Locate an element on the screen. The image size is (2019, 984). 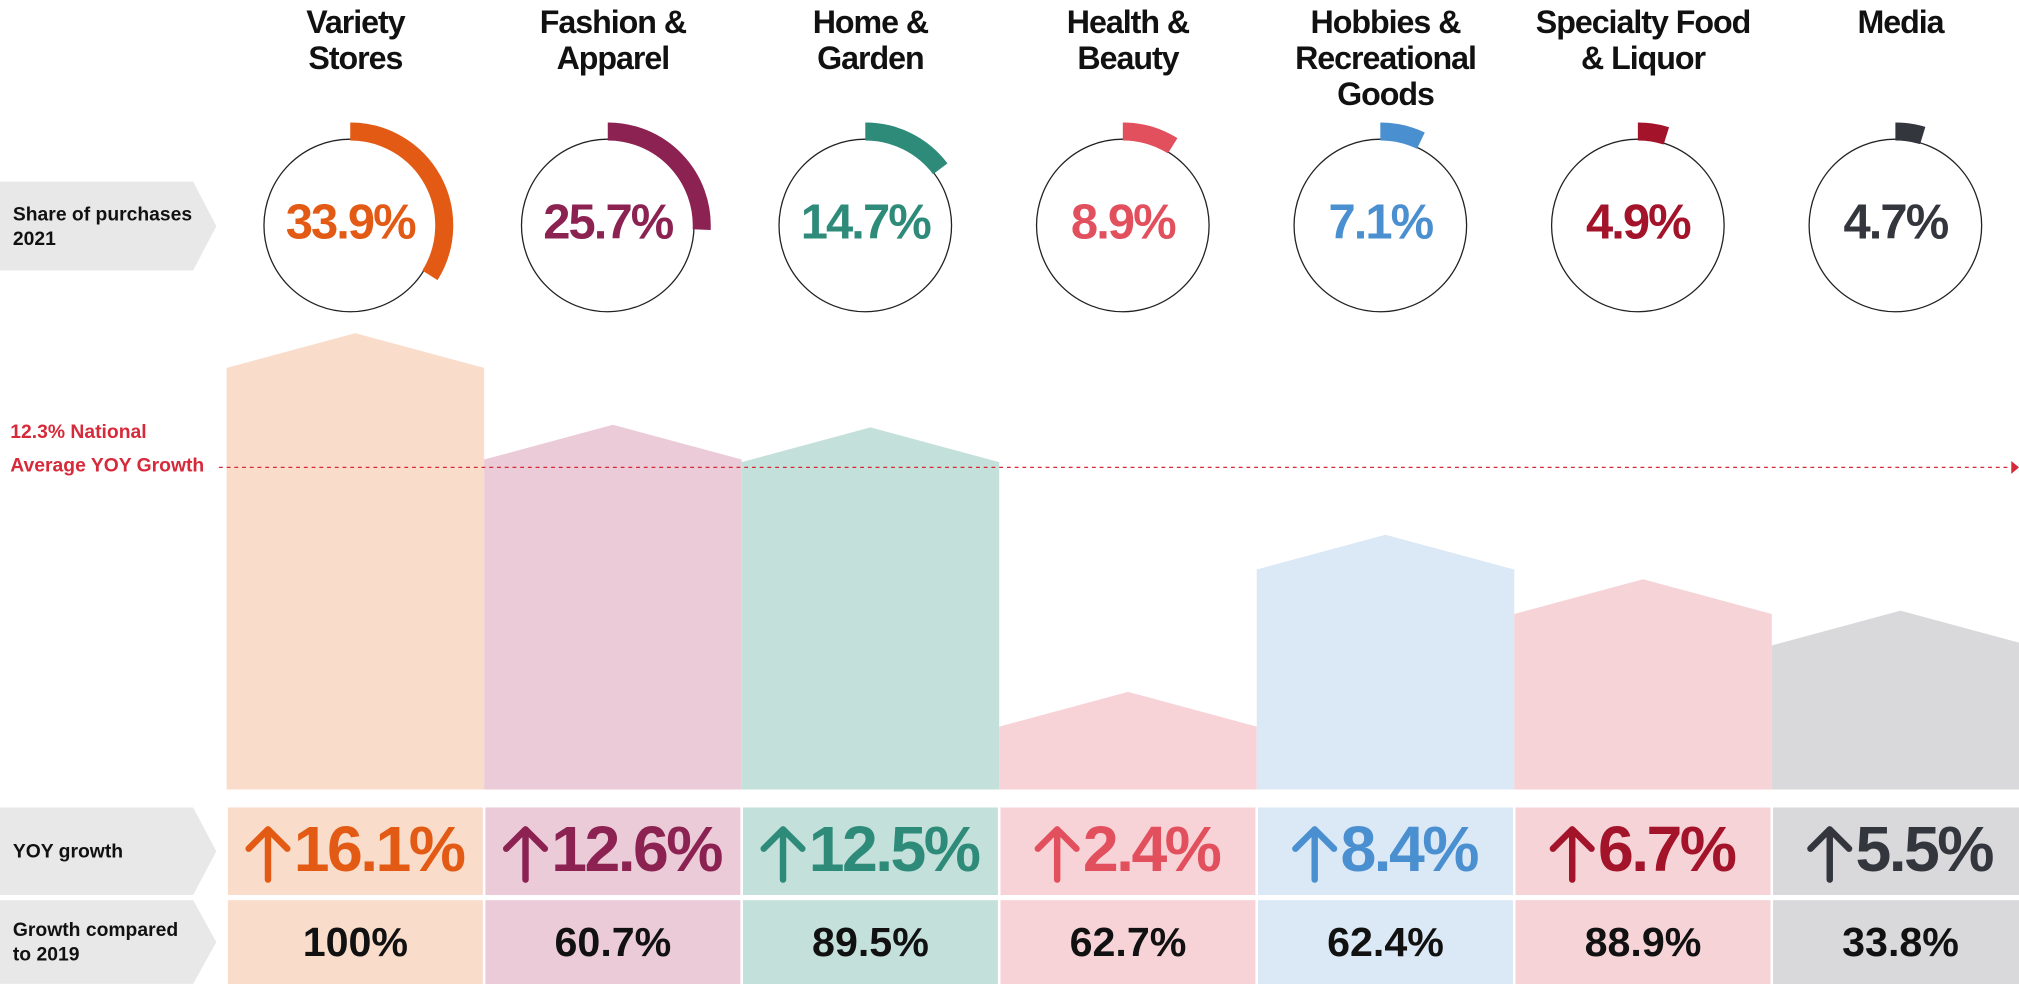
category-title: Recreational is located at coordinates (1385, 58).